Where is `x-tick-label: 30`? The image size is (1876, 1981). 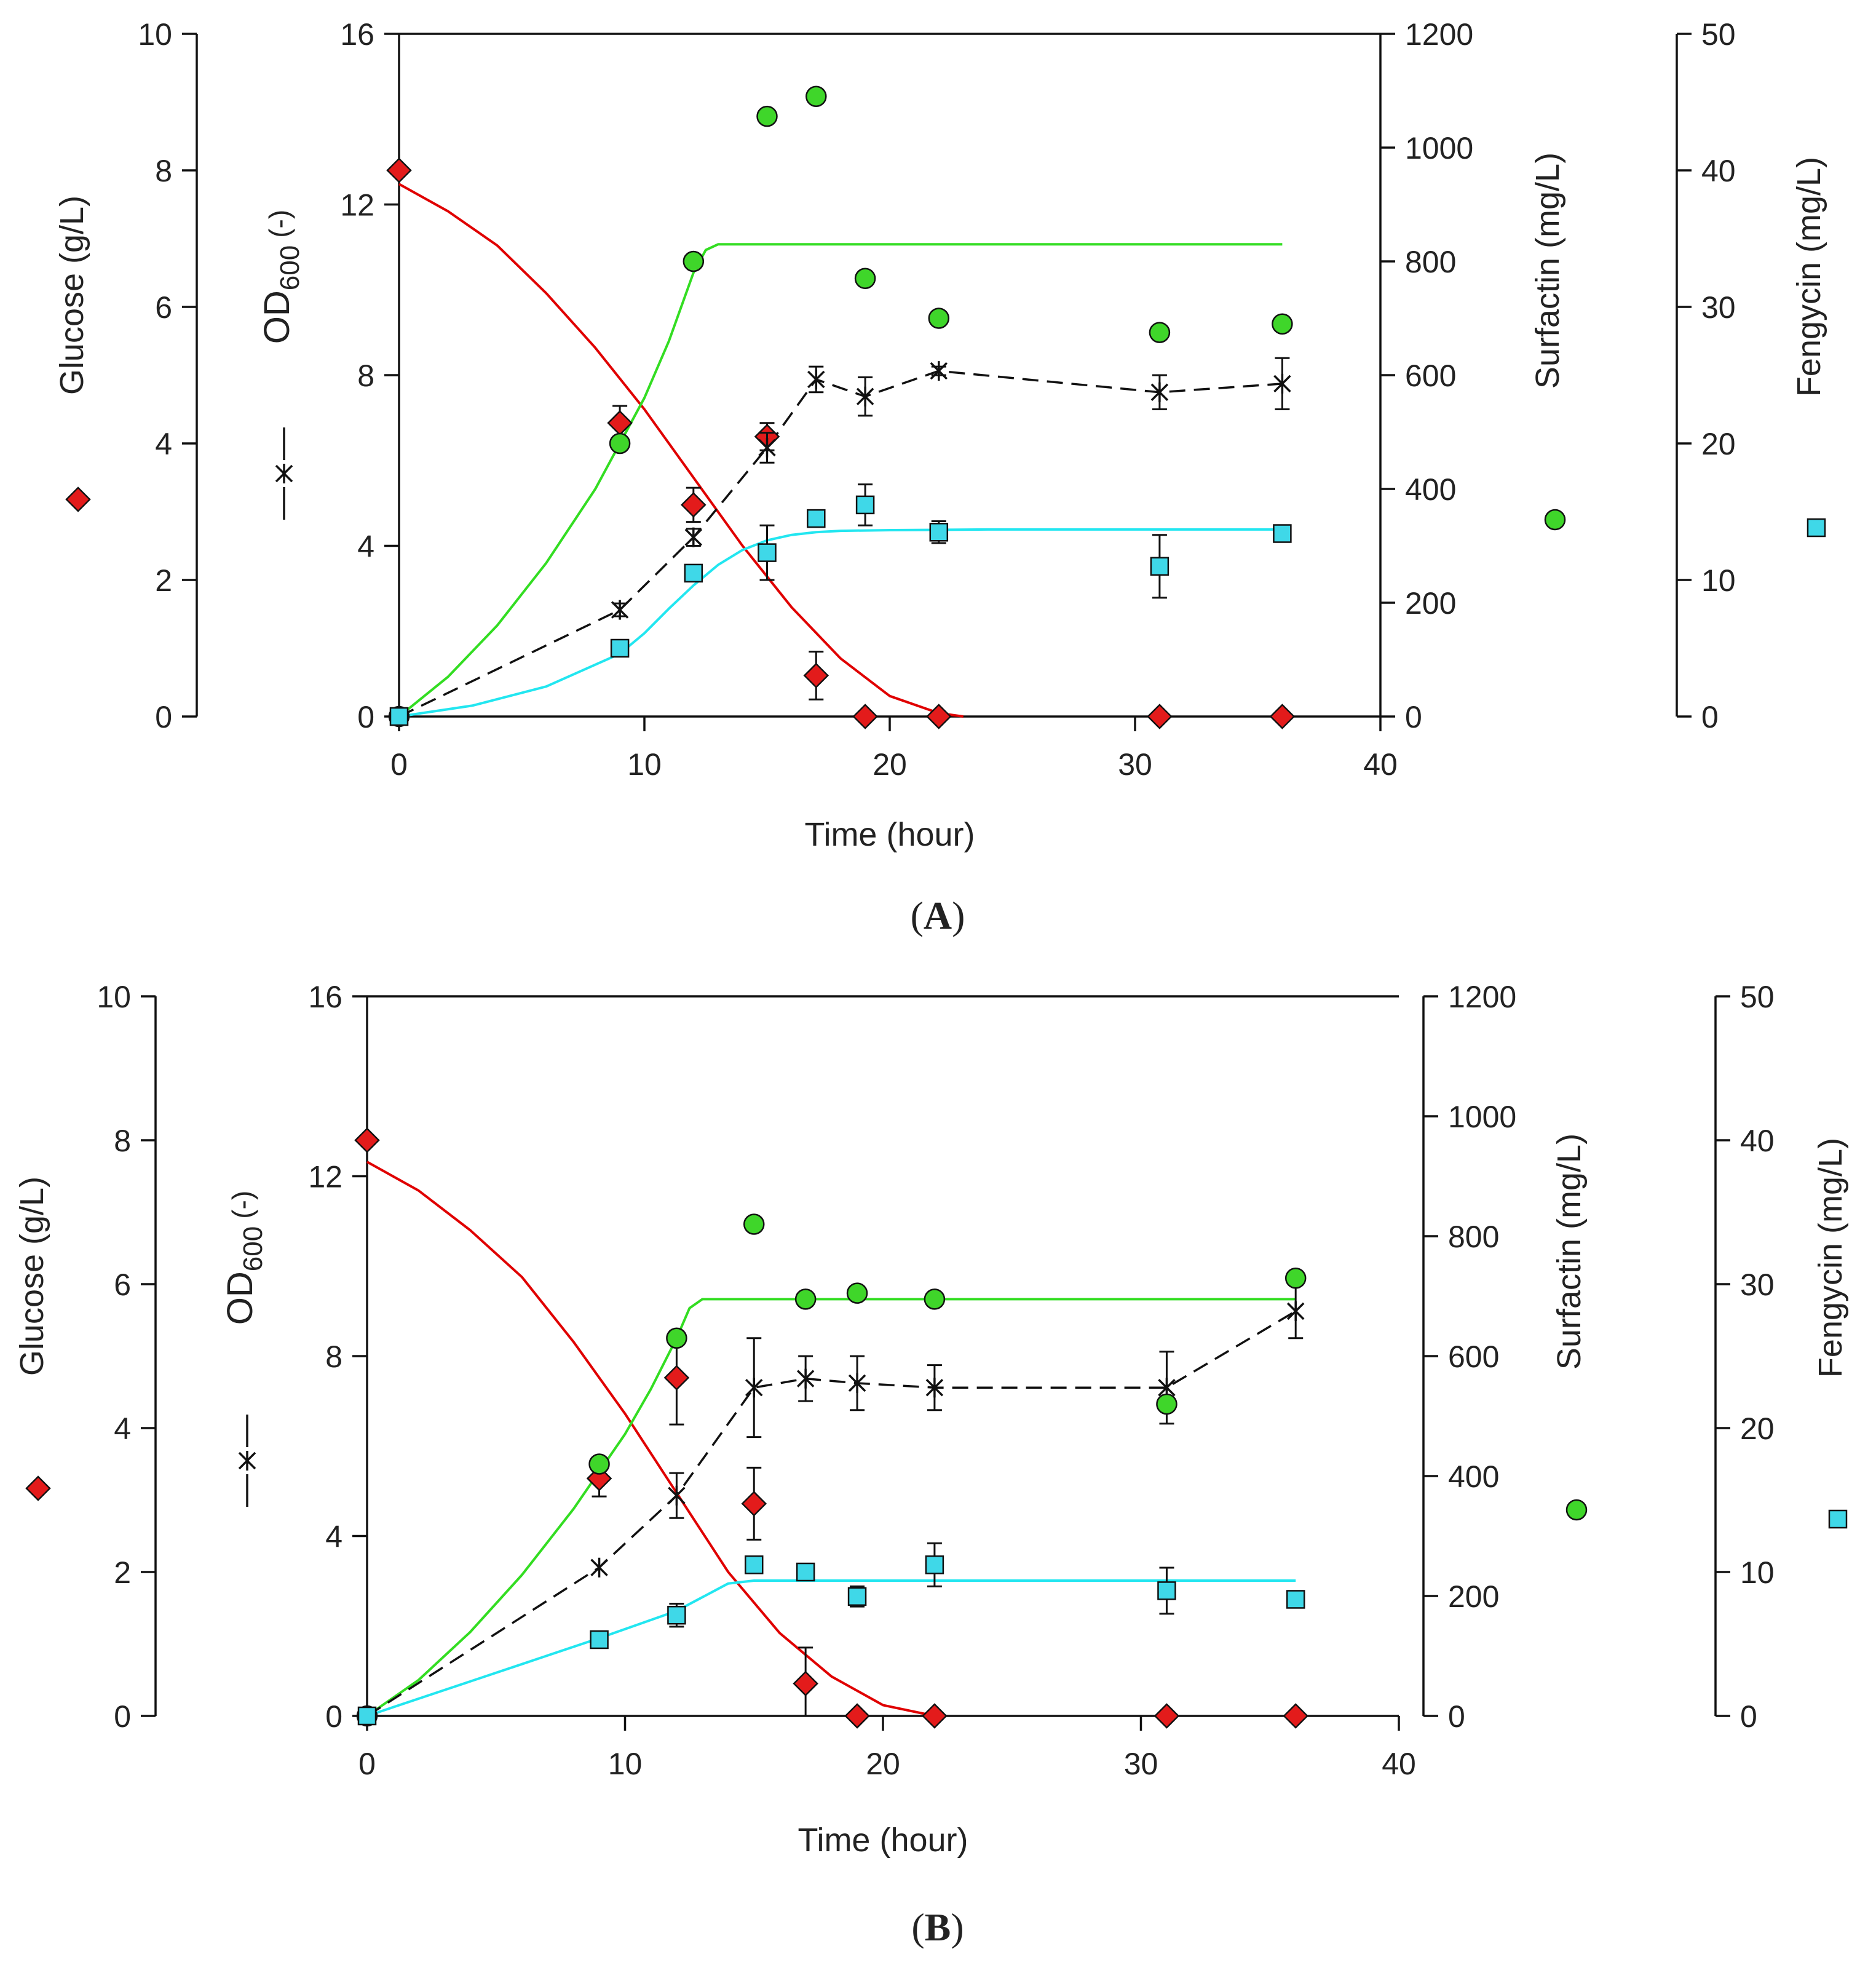
x-tick-label: 30 is located at coordinates (1135, 764).